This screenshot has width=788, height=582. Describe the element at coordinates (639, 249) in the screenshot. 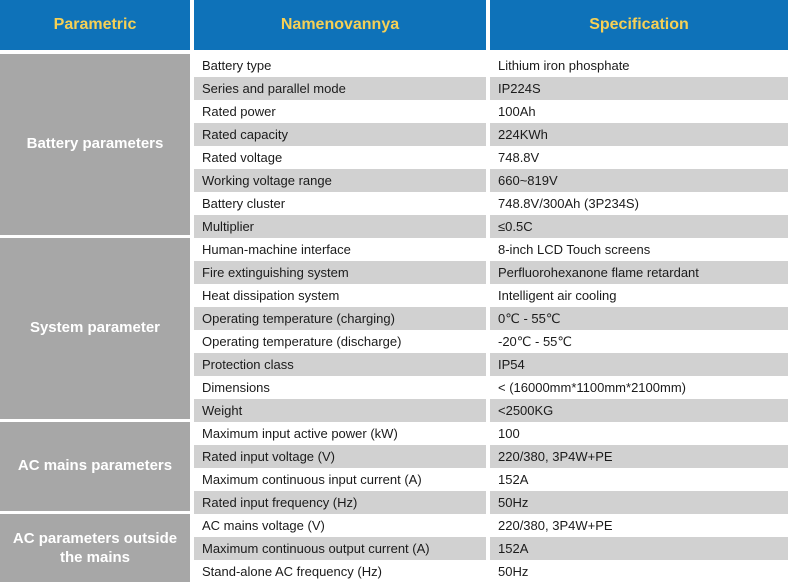

I see `row-spec-cell: 8-inch LCD Touch screens` at that location.